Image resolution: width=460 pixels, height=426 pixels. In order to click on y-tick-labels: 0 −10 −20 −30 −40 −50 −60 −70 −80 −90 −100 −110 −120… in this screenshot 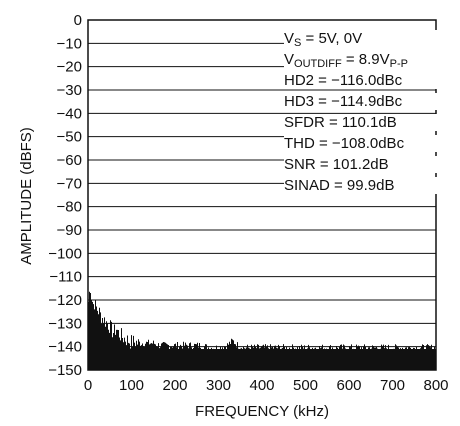, I will do `click(65, 195)`.